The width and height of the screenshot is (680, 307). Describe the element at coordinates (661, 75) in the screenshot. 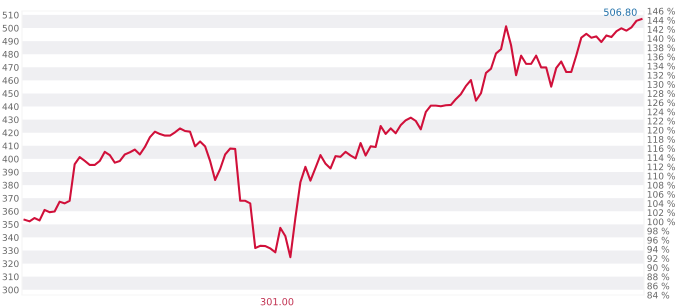

I see `y2-tick-label: 132 %` at that location.